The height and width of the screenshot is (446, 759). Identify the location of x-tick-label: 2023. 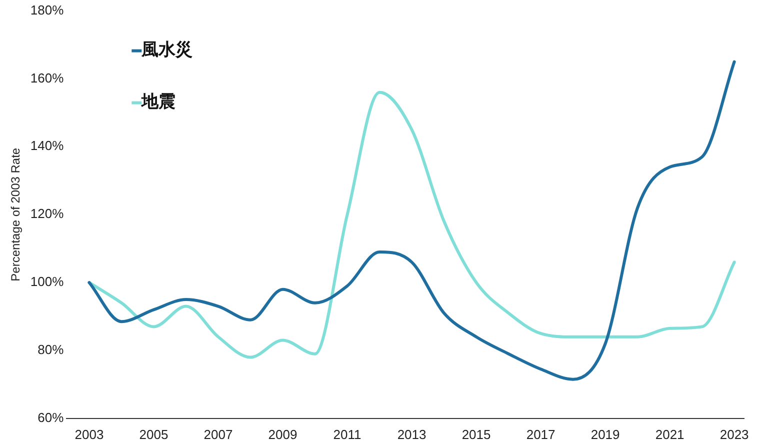
(734, 434).